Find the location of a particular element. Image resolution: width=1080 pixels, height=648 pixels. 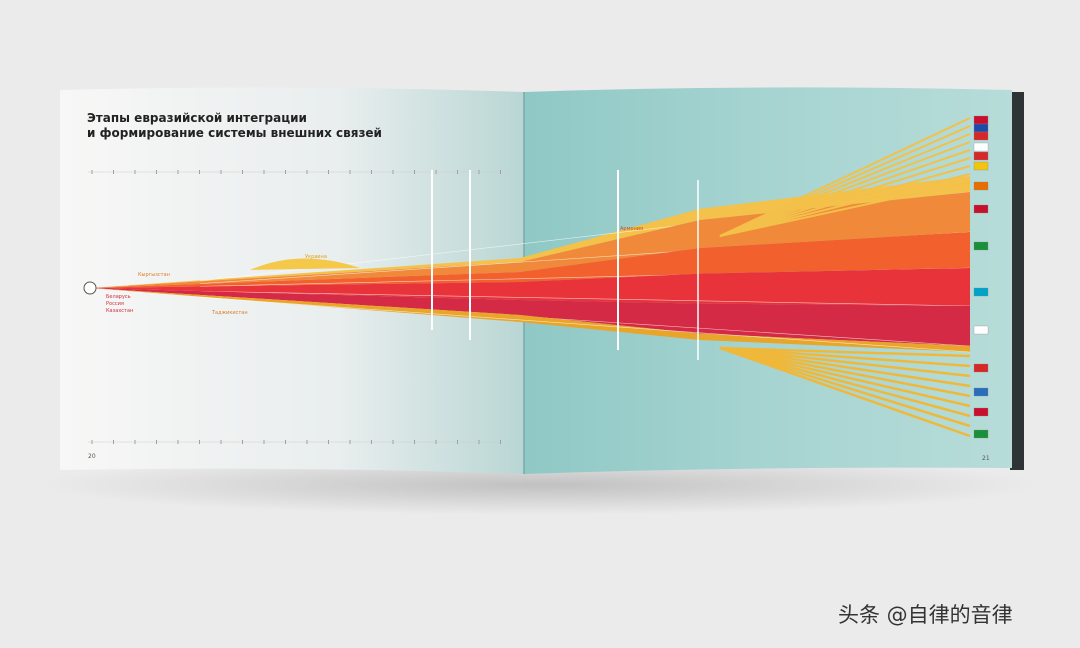

founder-label: Казахстан is located at coordinates (119, 311).